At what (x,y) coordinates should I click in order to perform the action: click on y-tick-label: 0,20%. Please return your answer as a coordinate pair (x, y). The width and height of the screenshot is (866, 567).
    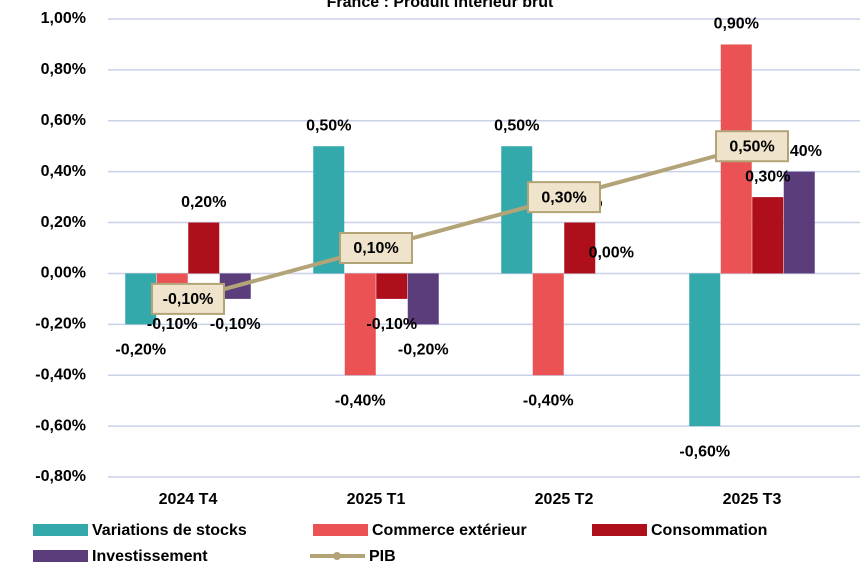
    Looking at the image, I should click on (63, 222).